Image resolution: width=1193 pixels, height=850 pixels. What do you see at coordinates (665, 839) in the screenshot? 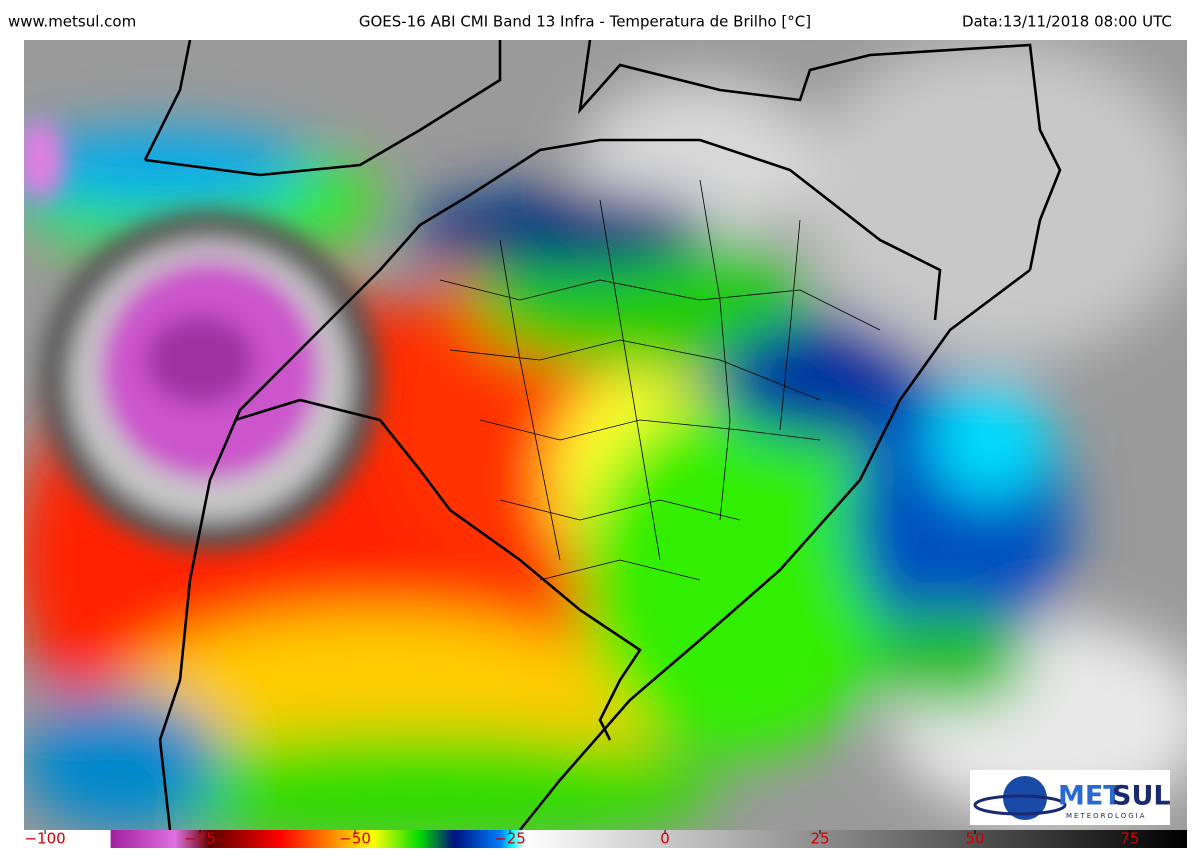
I see `colorbar-tick-label: 0` at bounding box center [665, 839].